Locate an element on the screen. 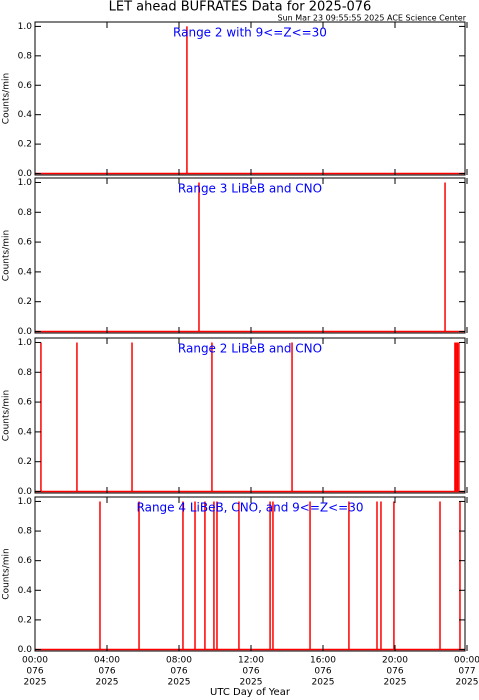 The width and height of the screenshot is (479, 700). x-tick-label: 08:00 is located at coordinates (179, 661).